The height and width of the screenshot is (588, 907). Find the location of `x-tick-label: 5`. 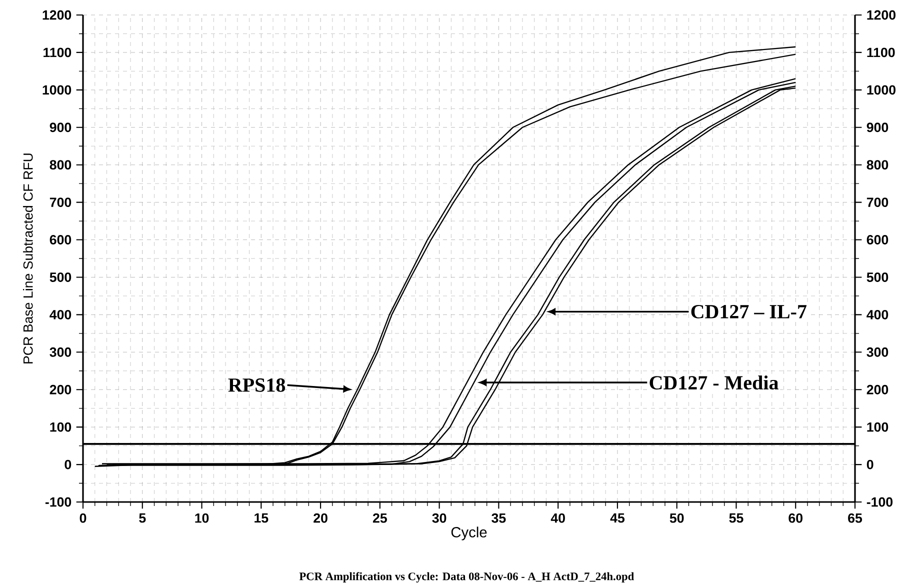

x-tick-label: 5 is located at coordinates (142, 518).